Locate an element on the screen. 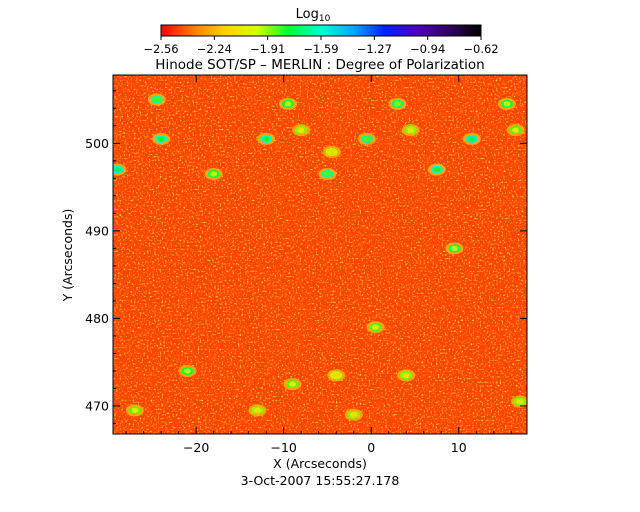 This screenshot has height=512, width=640. colorbar-tick-label: −2.24 is located at coordinates (214, 49).